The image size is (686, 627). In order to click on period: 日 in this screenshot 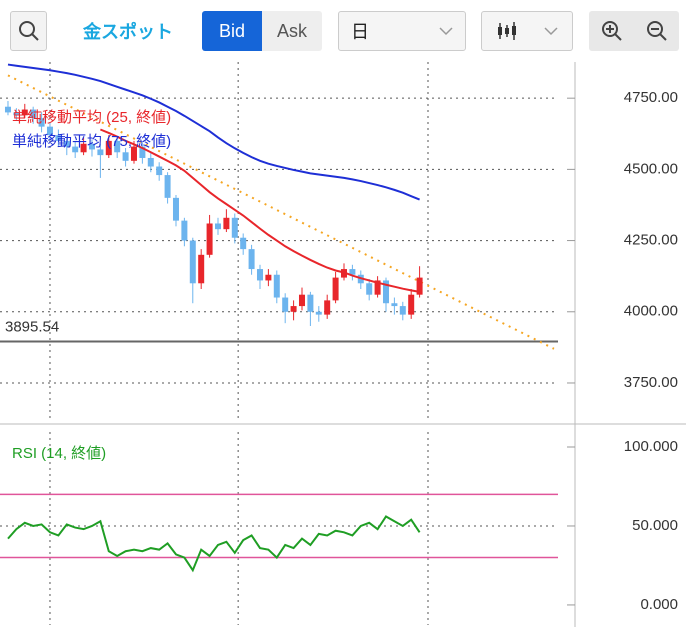, I will do `click(360, 32)`.